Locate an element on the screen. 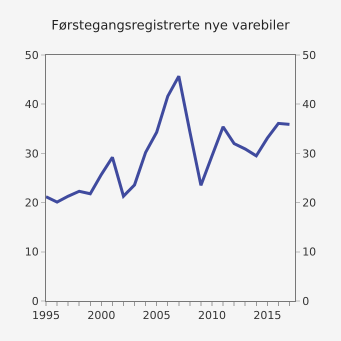  y-tick-label: 40 is located at coordinates (31, 105).